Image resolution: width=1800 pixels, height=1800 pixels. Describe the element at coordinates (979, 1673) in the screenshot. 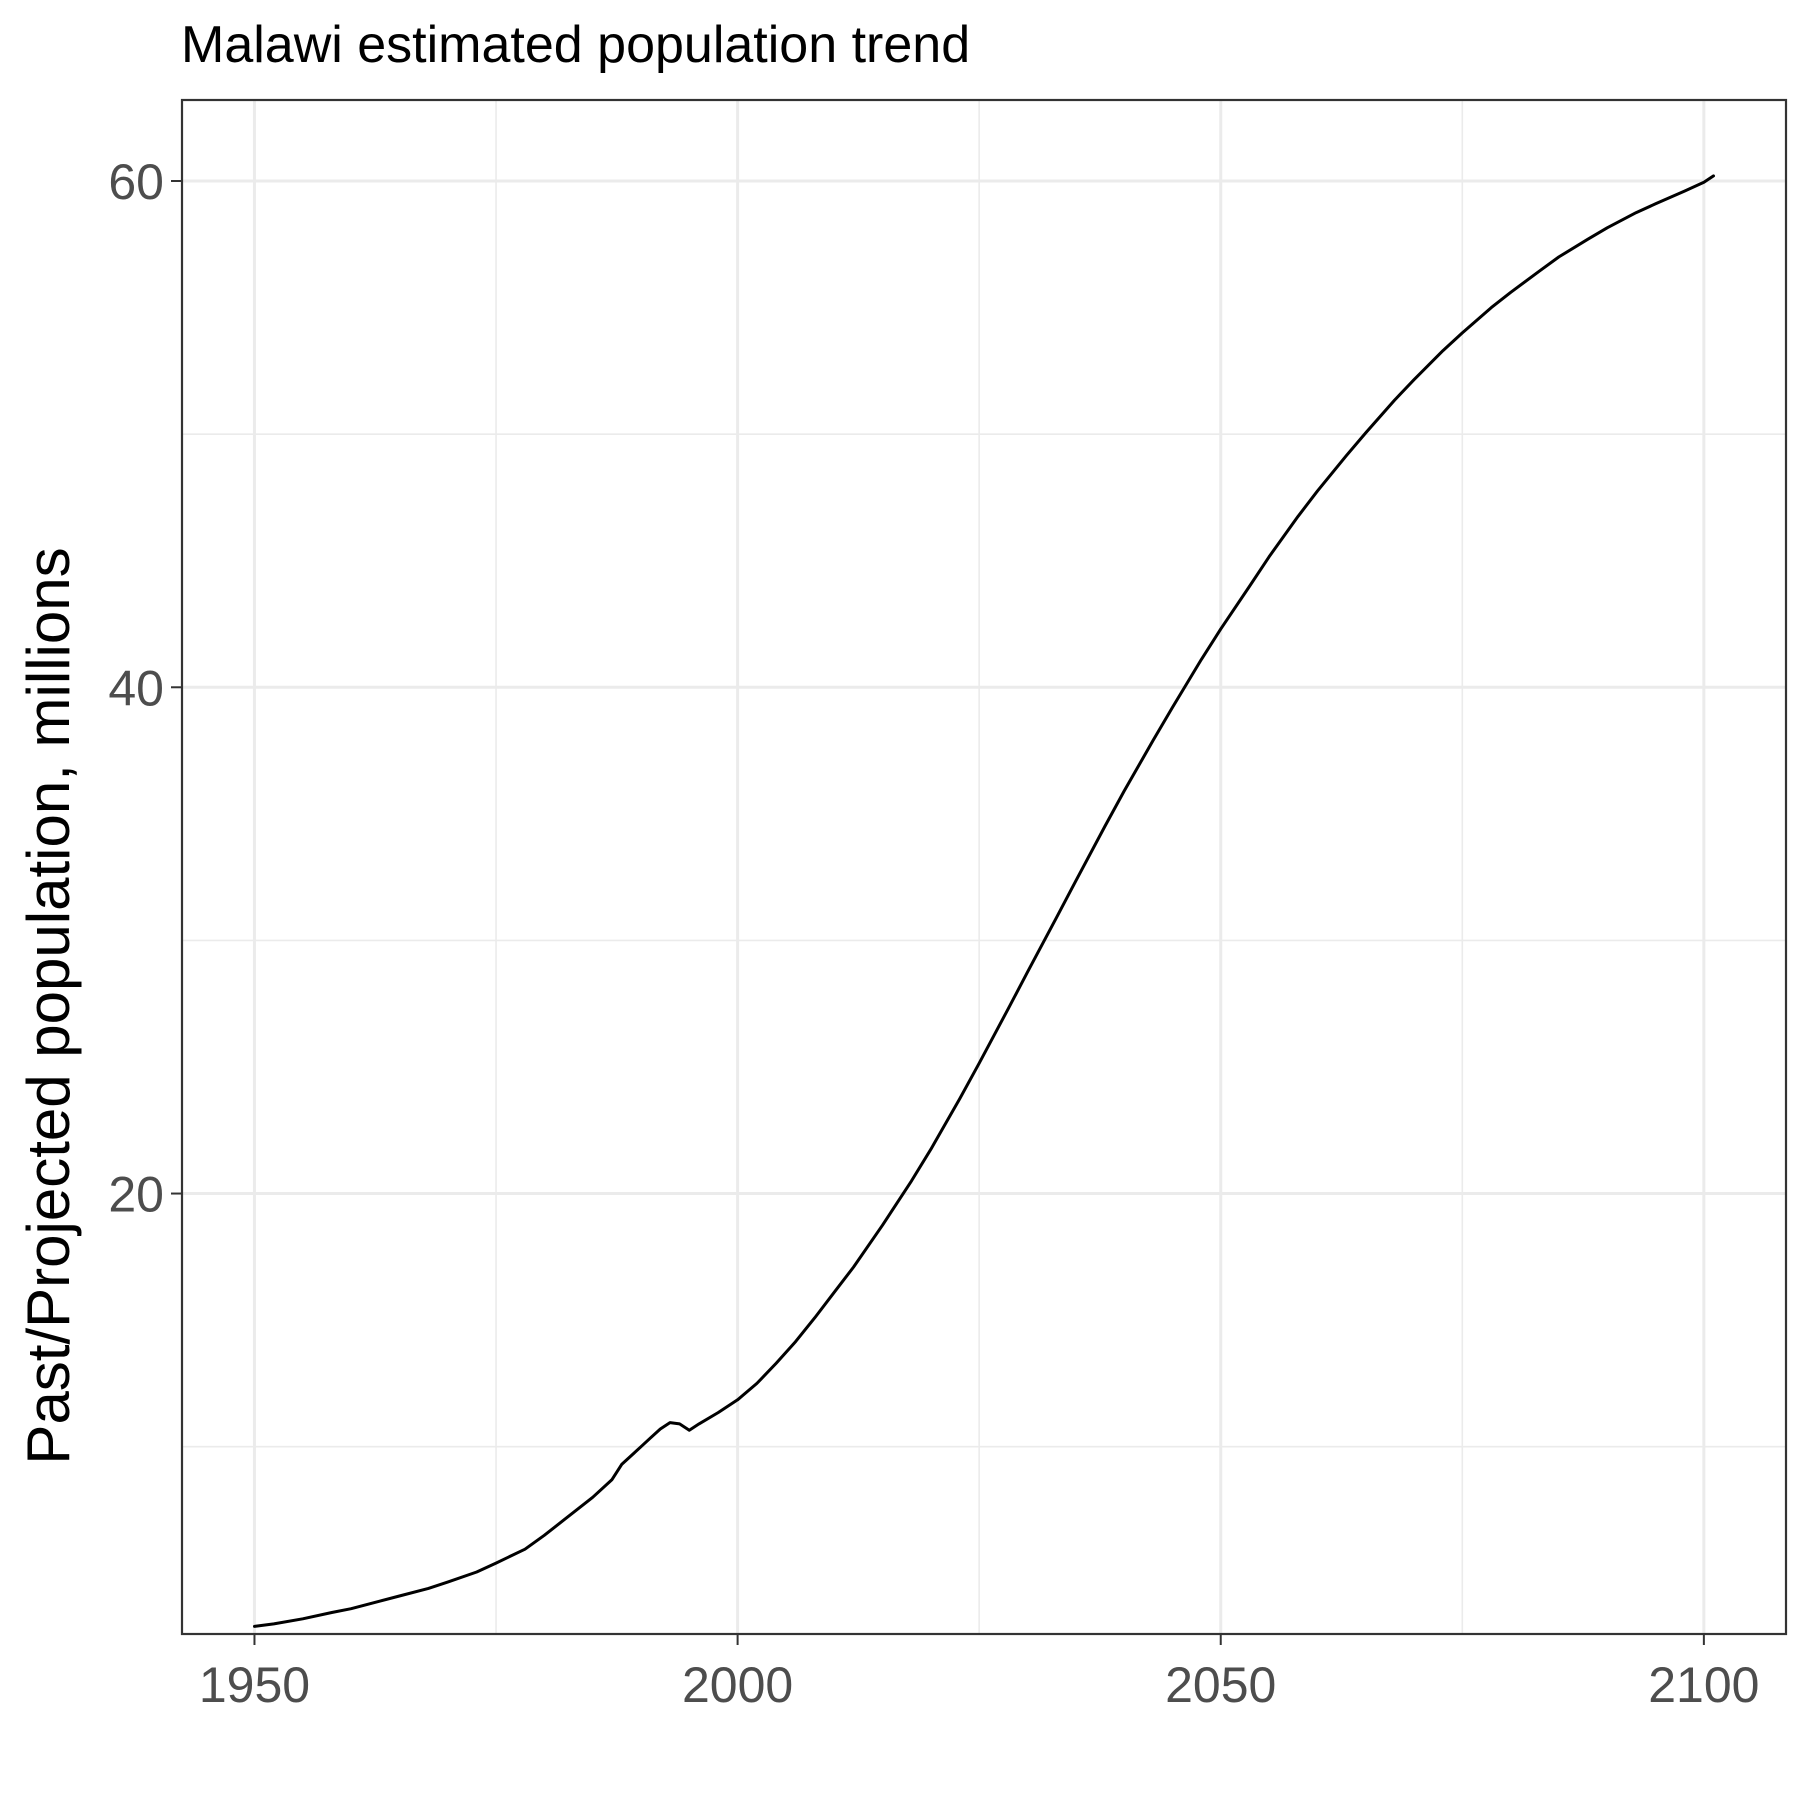

I see `x-axis: 1950 2000 2050 2100` at that location.